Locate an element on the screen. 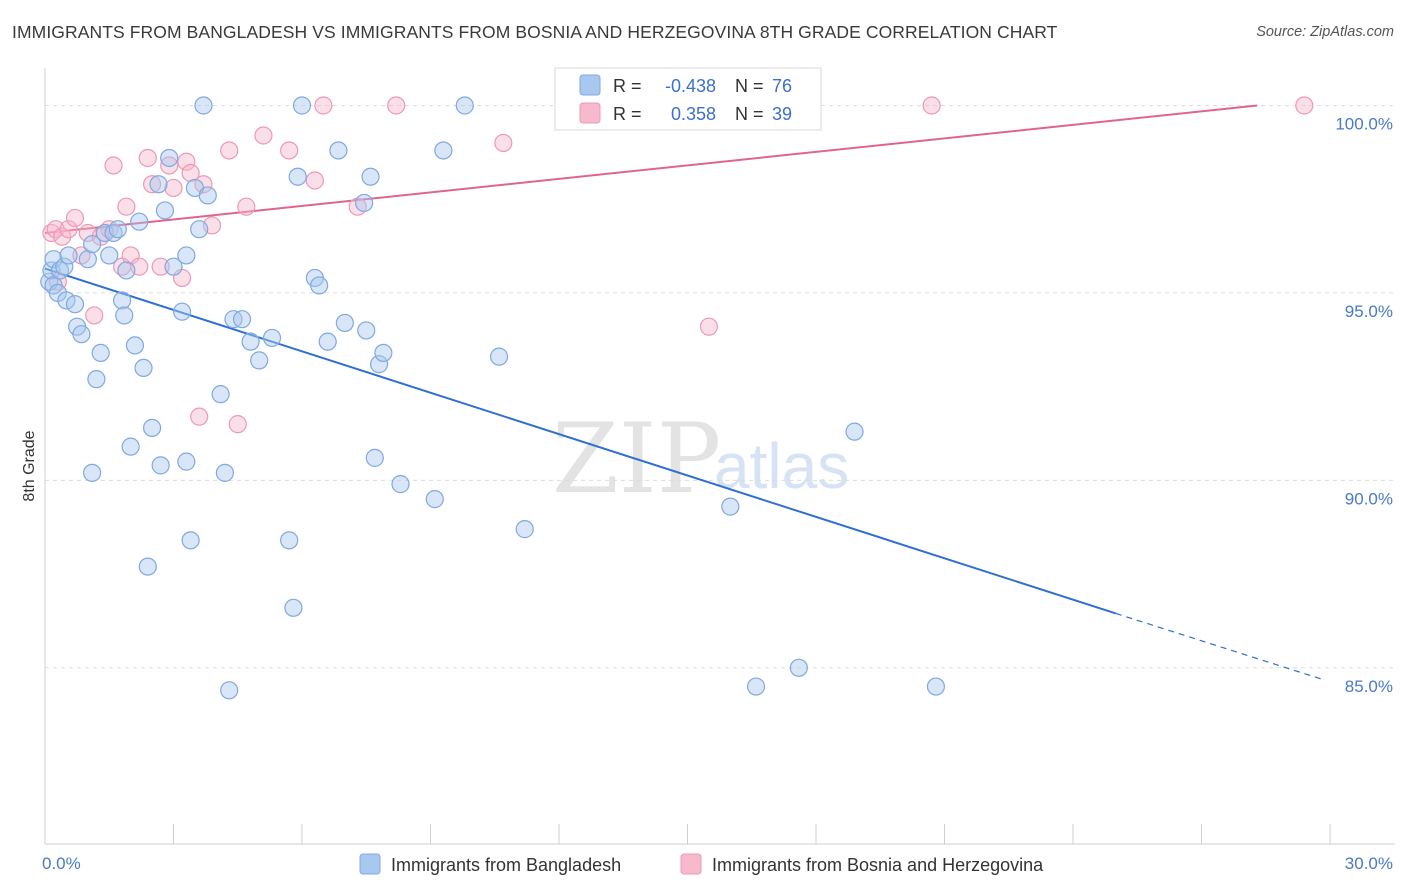  y-tick-label-3: 85.0% is located at coordinates (1369, 686).